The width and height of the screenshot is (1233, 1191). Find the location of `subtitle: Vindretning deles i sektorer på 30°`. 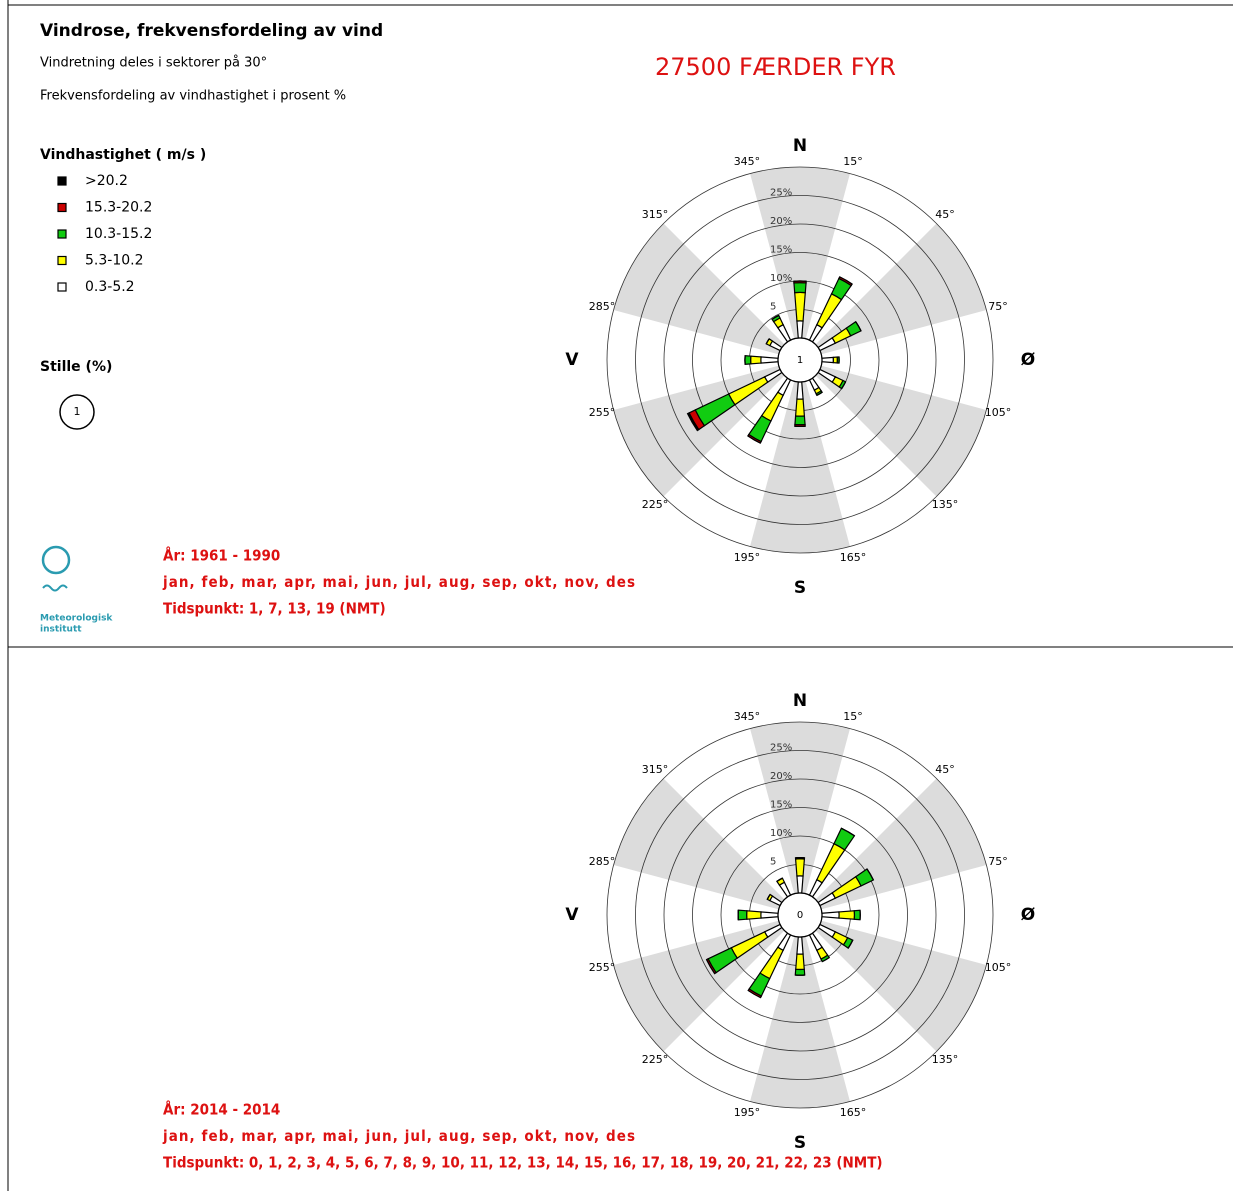

subtitle: Vindretning deles i sektorer på 30° is located at coordinates (153, 63).